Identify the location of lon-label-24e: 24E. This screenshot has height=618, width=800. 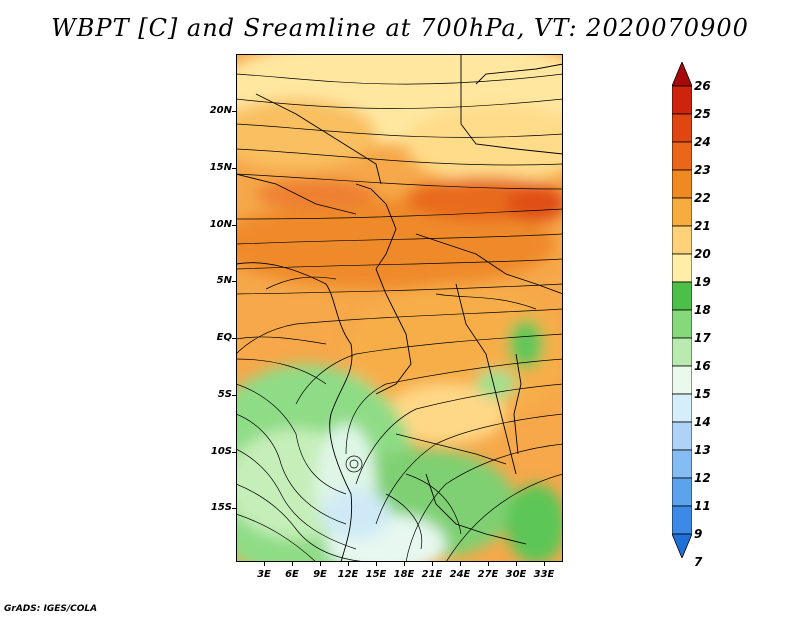
(460, 574).